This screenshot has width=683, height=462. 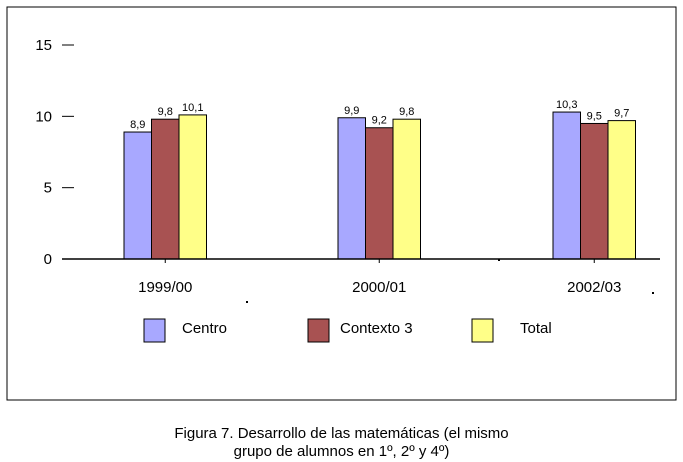 I want to click on x-tick-label: 1999/00, so click(x=165, y=287).